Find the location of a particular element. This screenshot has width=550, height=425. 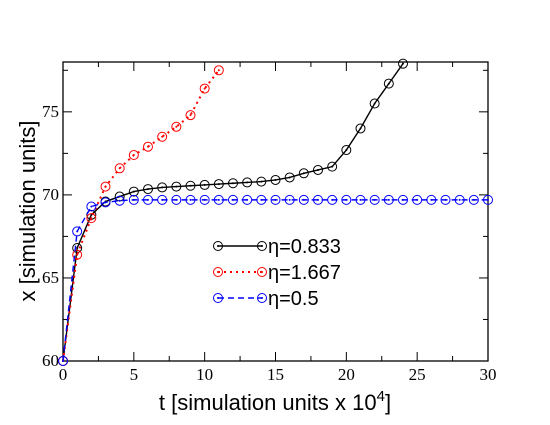

y-tick-label: 60 is located at coordinates (50, 360).